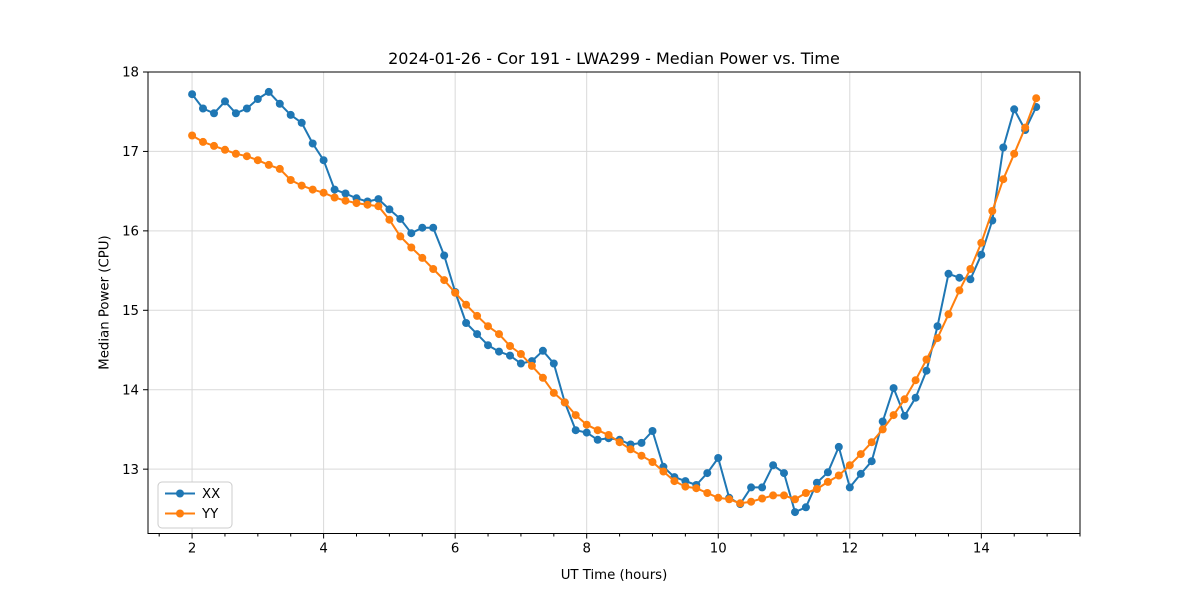 Image resolution: width=1200 pixels, height=600 pixels. Describe the element at coordinates (180, 493) in the screenshot. I see `legend-marker-XX` at that location.